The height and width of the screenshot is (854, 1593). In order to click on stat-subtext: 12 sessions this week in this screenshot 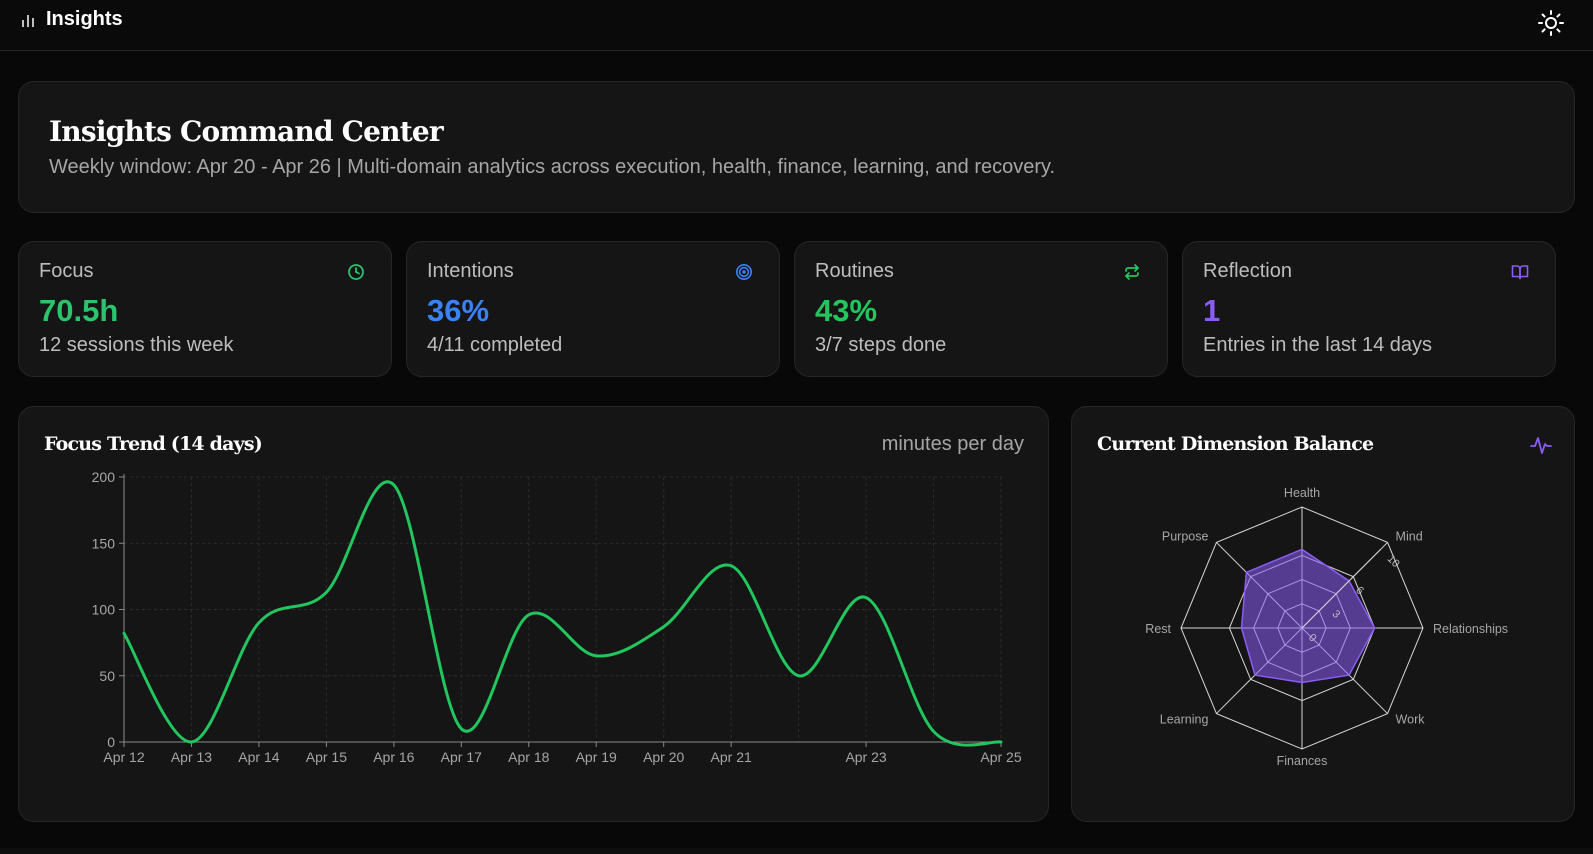, I will do `click(136, 345)`.